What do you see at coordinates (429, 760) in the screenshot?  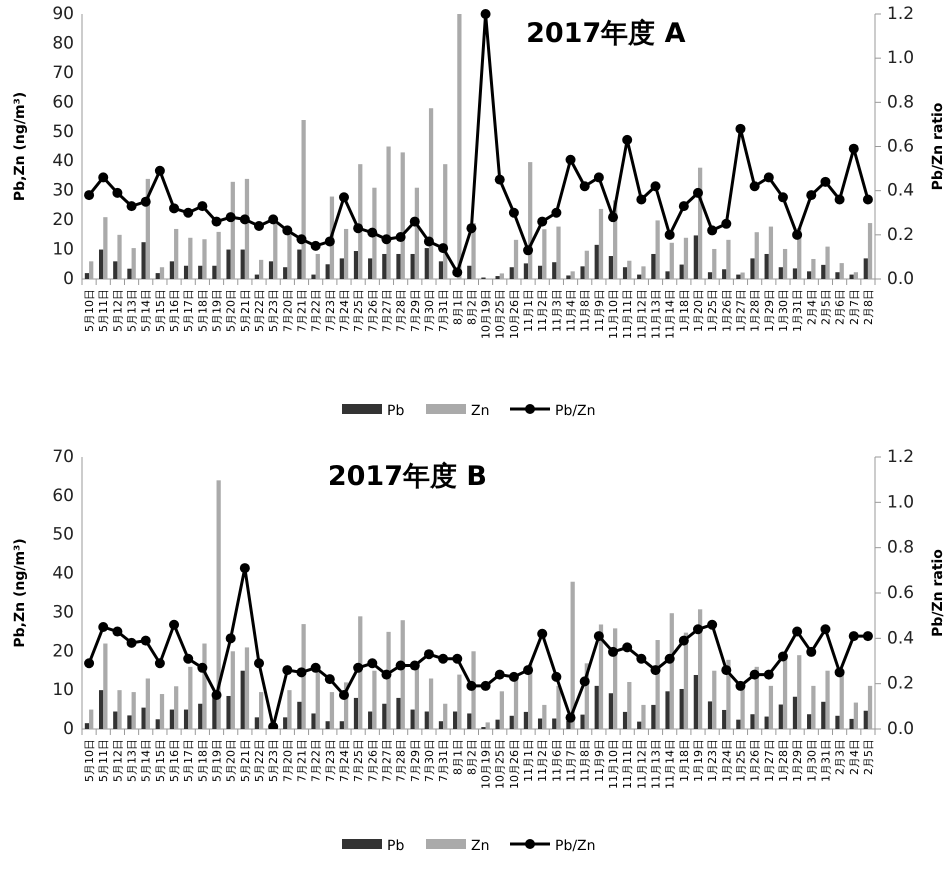 I see `x-tick-label: 7月30日` at bounding box center [429, 760].